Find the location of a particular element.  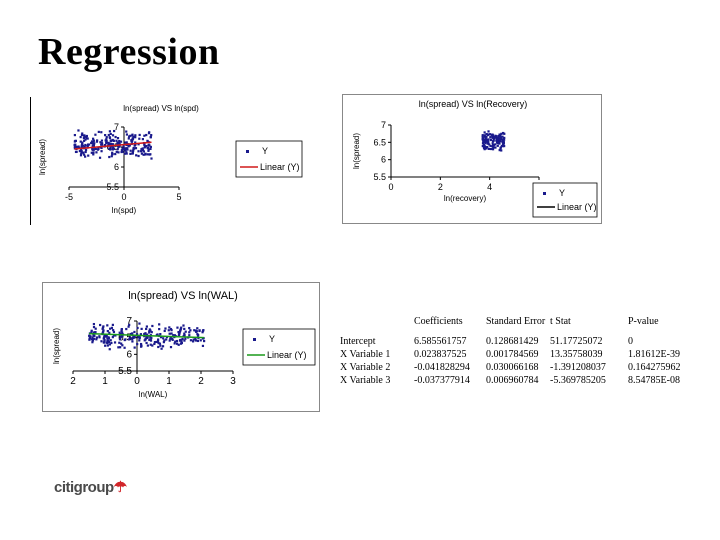

table-cell: 1.81612E-39 is located at coordinates (654, 354).